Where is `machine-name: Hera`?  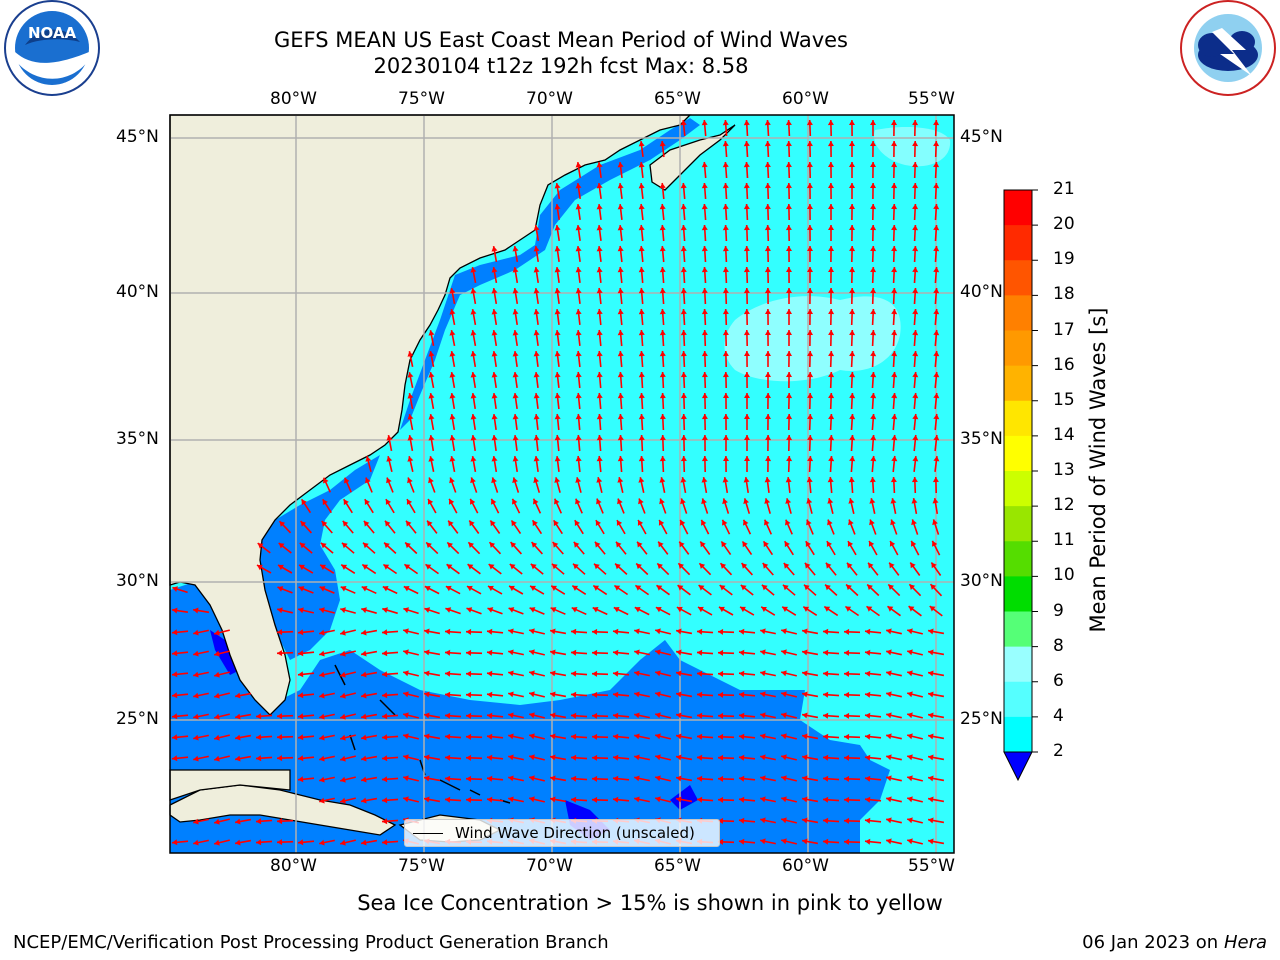
machine-name: Hera is located at coordinates (1245, 942).